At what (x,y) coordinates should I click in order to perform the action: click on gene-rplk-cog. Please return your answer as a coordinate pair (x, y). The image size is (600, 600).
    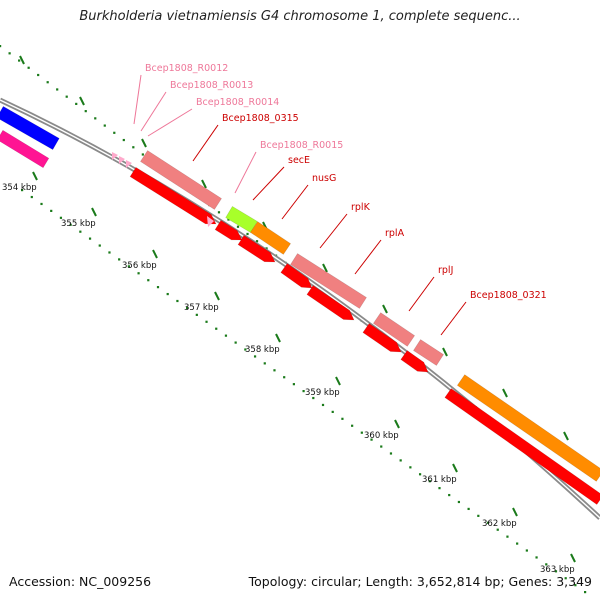
    Looking at the image, I should click on (328, 281).